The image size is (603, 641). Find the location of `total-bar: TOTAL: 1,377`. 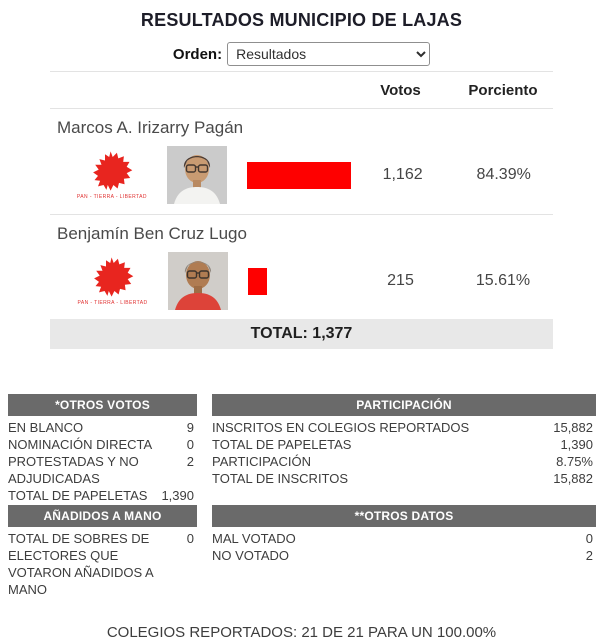

total-bar: TOTAL: 1,377 is located at coordinates (301, 334).